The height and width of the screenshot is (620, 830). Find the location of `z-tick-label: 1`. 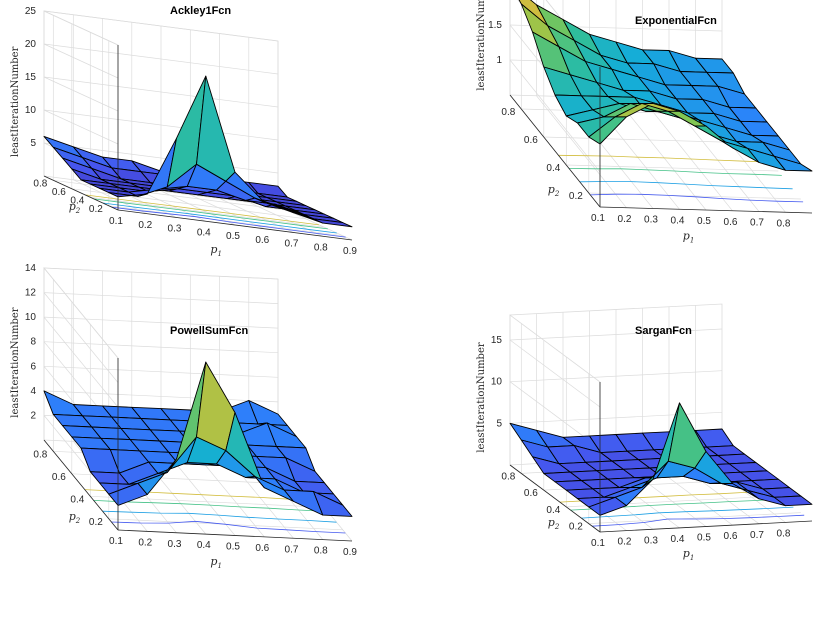

z-tick-label: 1 is located at coordinates (499, 60).